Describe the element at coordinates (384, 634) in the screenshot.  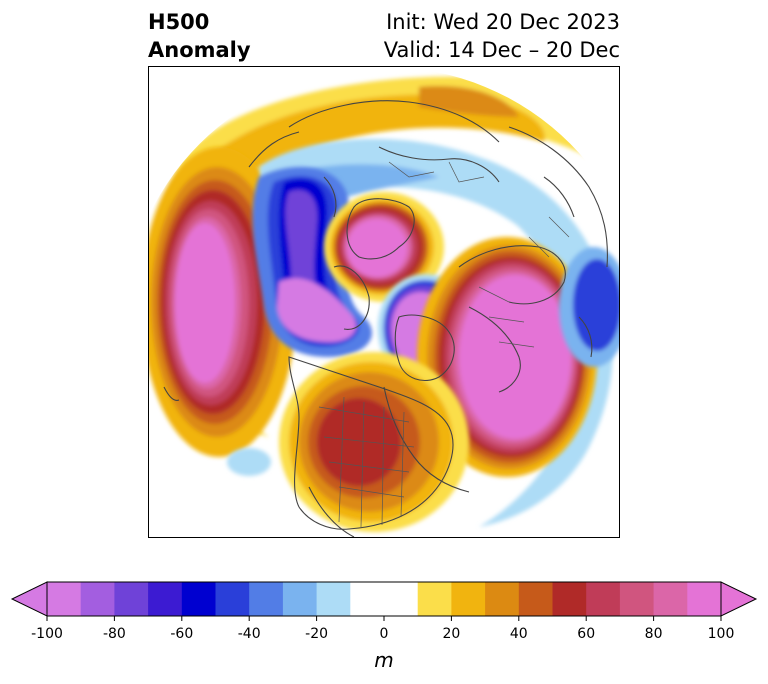
I see `colorbar-tick-label: 0` at that location.